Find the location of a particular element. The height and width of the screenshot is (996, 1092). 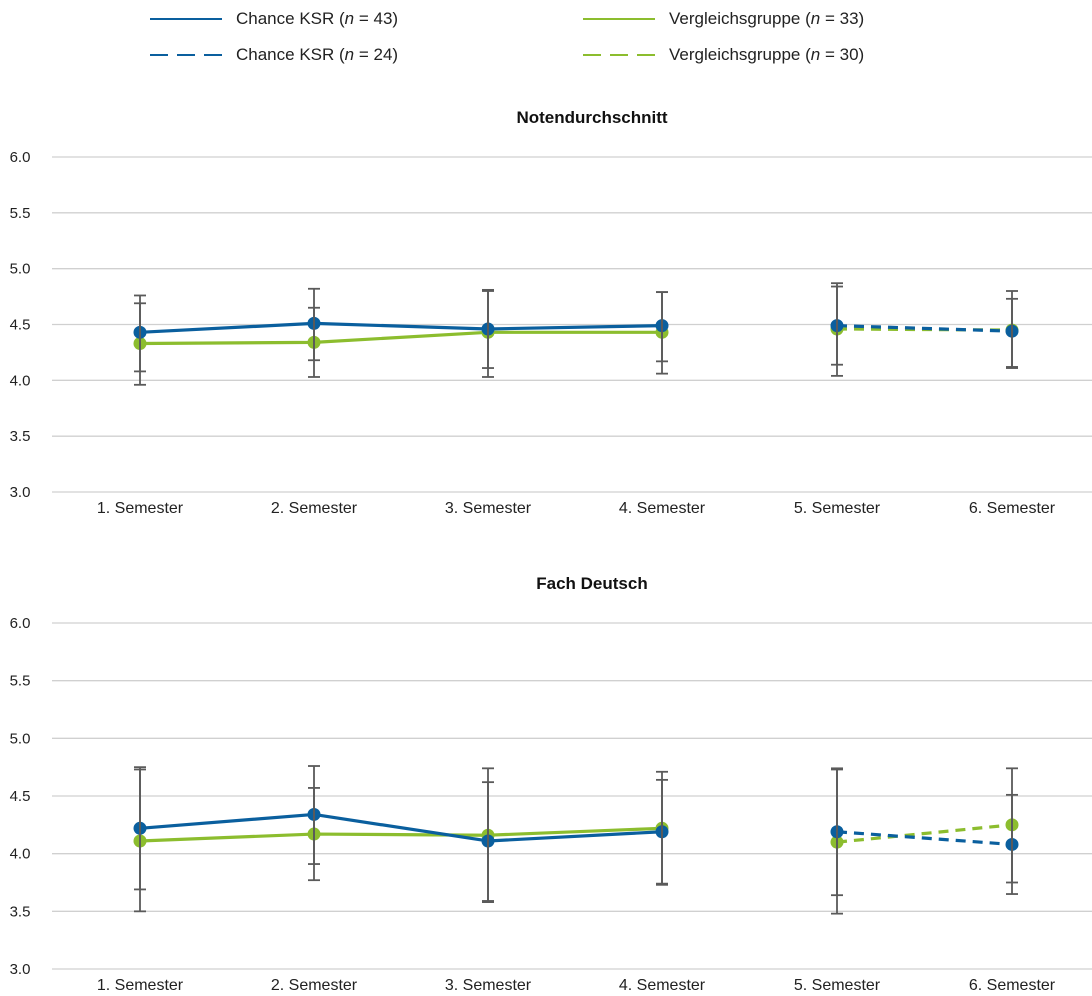

legend-swatch-solid-green is located at coordinates (619, 19).